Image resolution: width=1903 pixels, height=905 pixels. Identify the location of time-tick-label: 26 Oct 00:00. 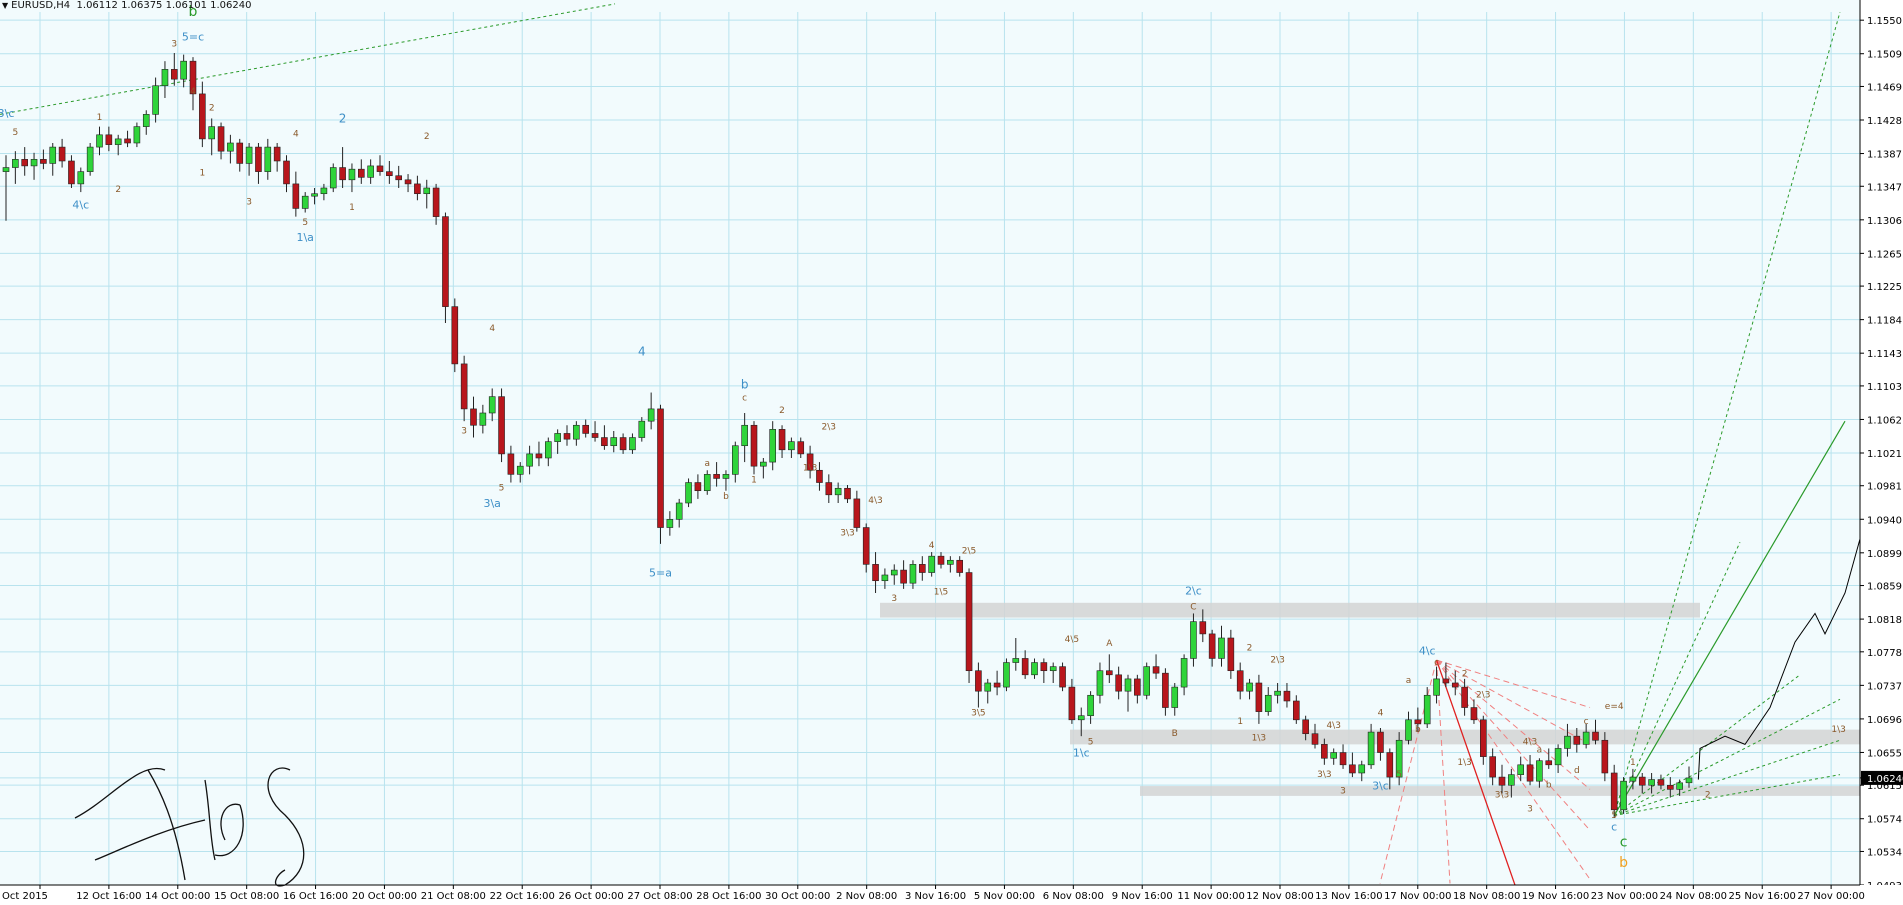
(591, 896).